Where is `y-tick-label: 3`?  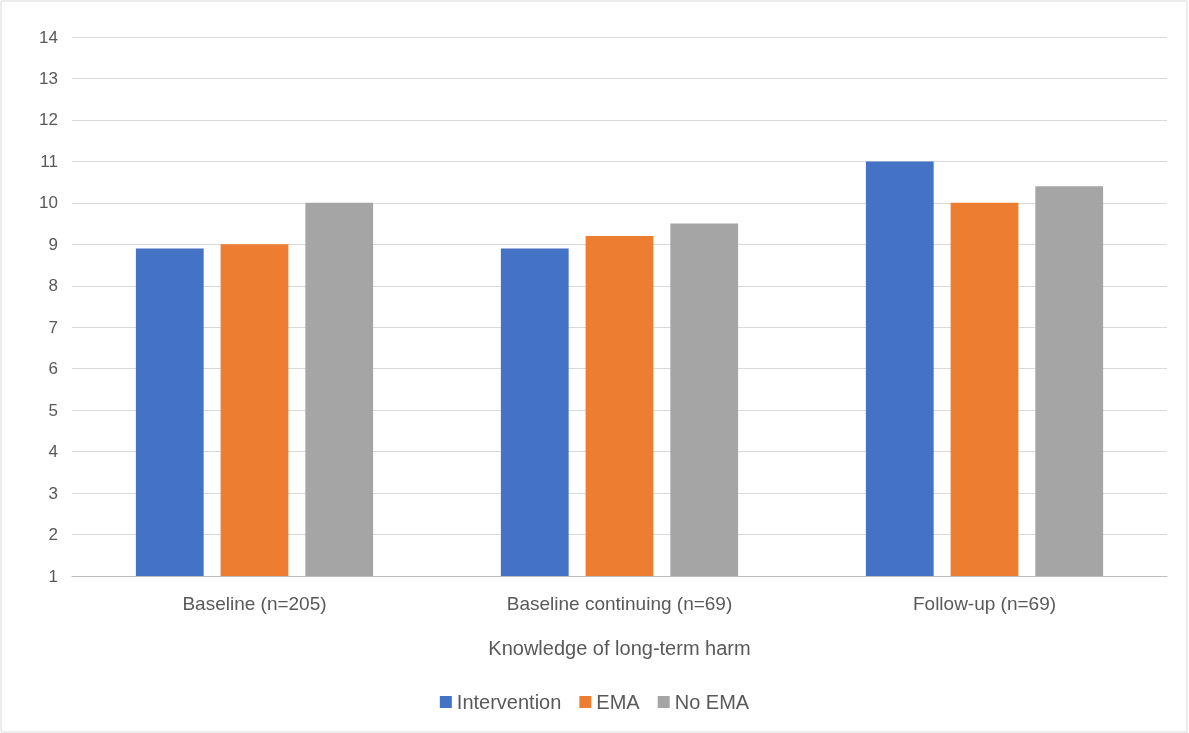
y-tick-label: 3 is located at coordinates (53, 493).